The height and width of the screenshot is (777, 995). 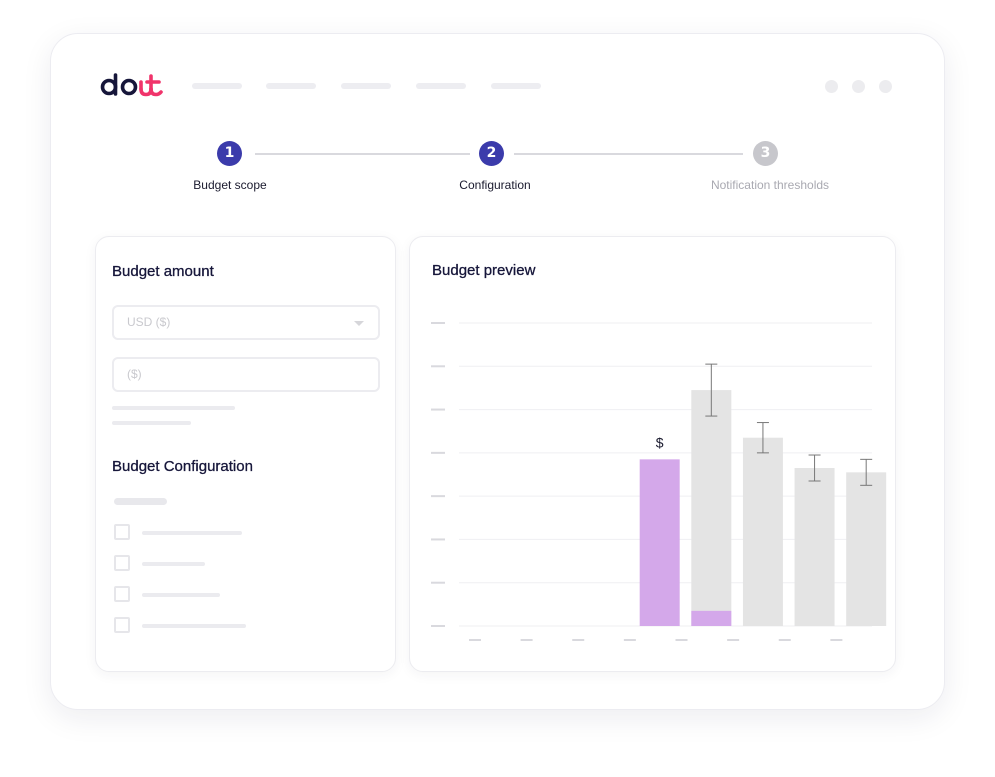 What do you see at coordinates (182, 466) in the screenshot?
I see `budget-configuration-title: Budget Configuration` at bounding box center [182, 466].